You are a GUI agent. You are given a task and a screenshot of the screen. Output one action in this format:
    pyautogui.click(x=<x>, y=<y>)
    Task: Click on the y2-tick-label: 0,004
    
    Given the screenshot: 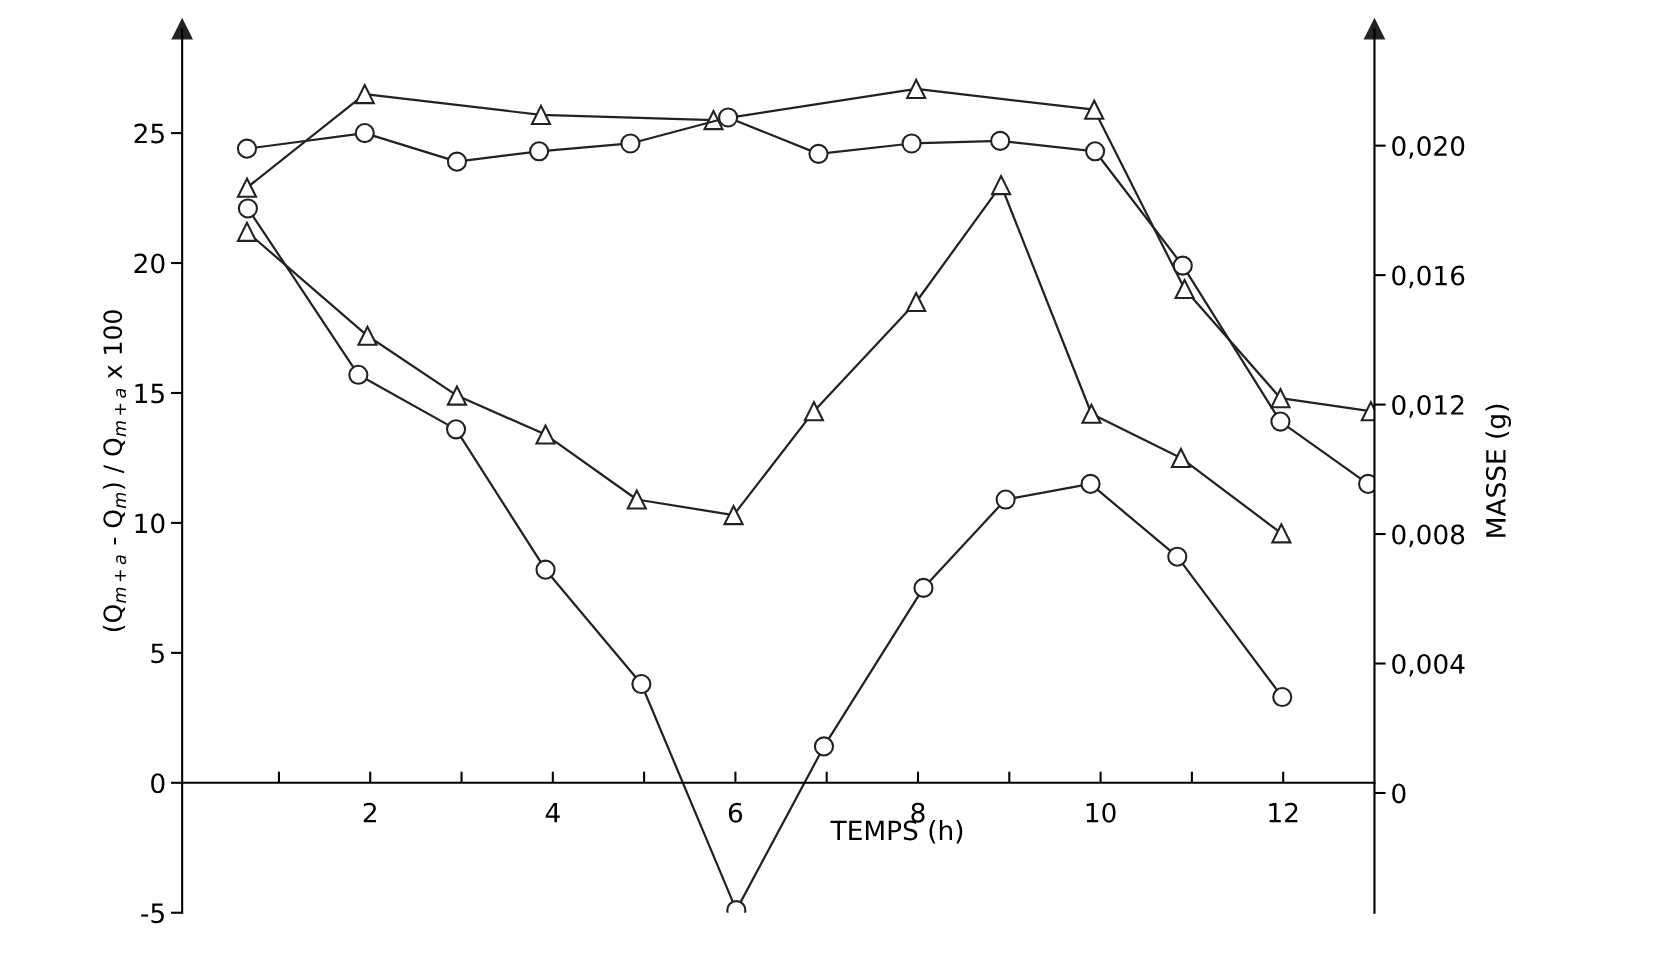 What is the action you would take?
    pyautogui.click(x=1428, y=665)
    